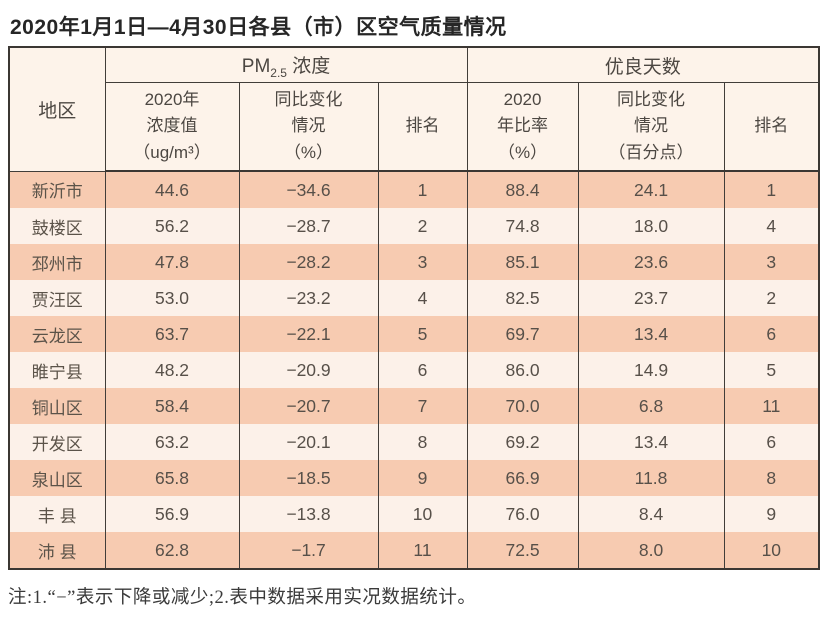 Image resolution: width=825 pixels, height=620 pixels. Describe the element at coordinates (57, 109) in the screenshot. I see `region-column-header: 地区` at that location.